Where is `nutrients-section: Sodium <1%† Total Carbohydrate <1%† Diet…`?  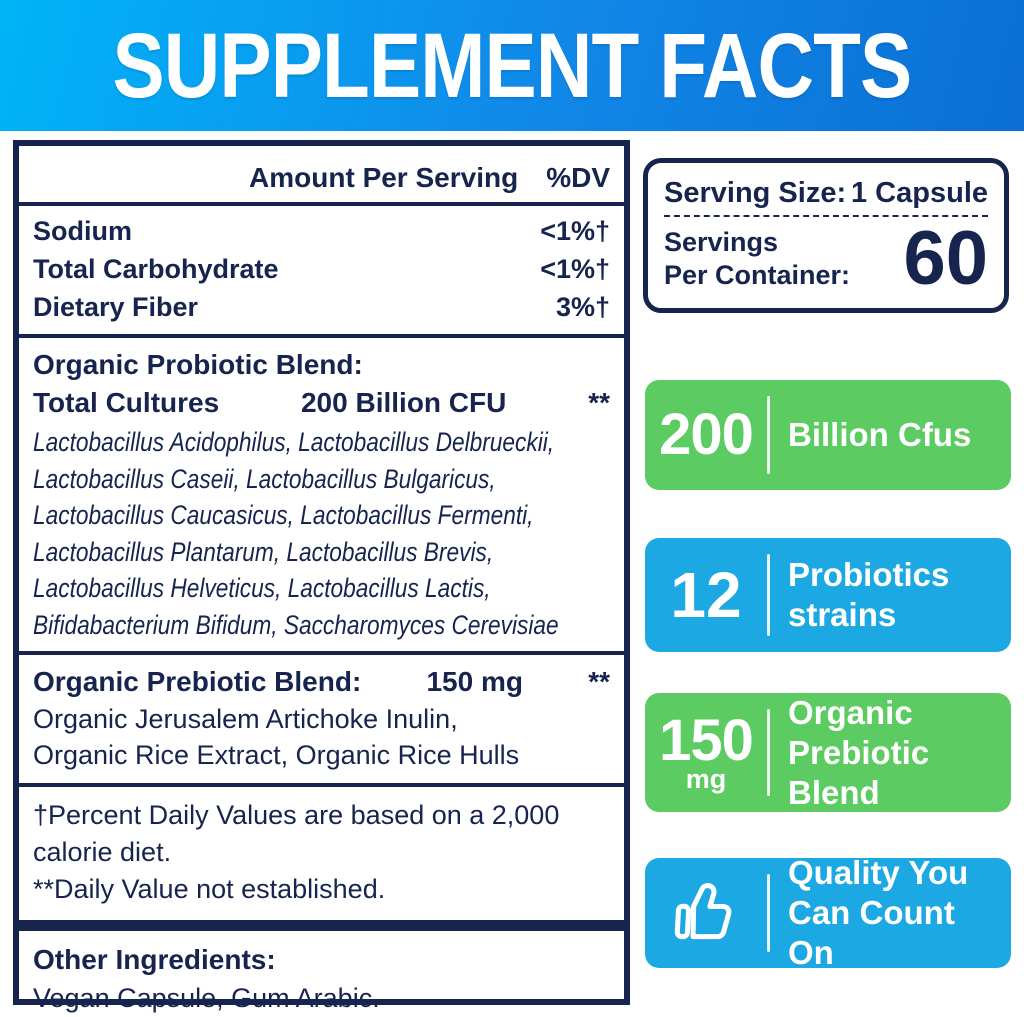 nutrients-section: Sodium <1%† Total Carbohydrate <1%† Diet… is located at coordinates (321, 272).